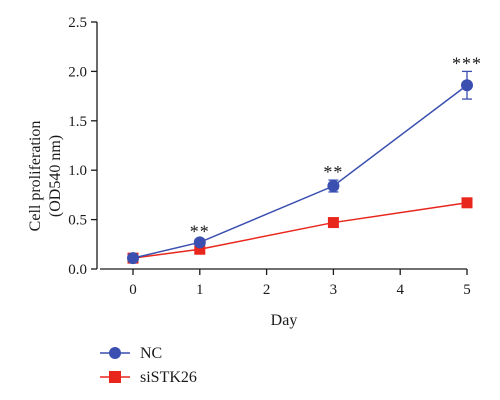  What do you see at coordinates (467, 63) in the screenshot?
I see `significance-label: ***` at bounding box center [467, 63].